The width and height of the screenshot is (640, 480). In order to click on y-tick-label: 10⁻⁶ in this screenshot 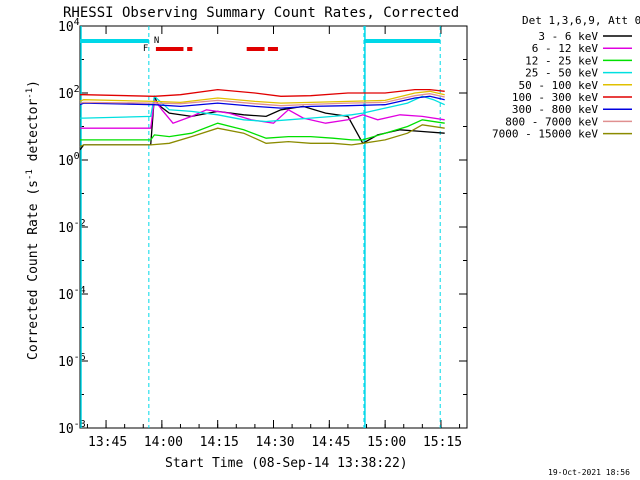, I will do `click(72, 361)`.